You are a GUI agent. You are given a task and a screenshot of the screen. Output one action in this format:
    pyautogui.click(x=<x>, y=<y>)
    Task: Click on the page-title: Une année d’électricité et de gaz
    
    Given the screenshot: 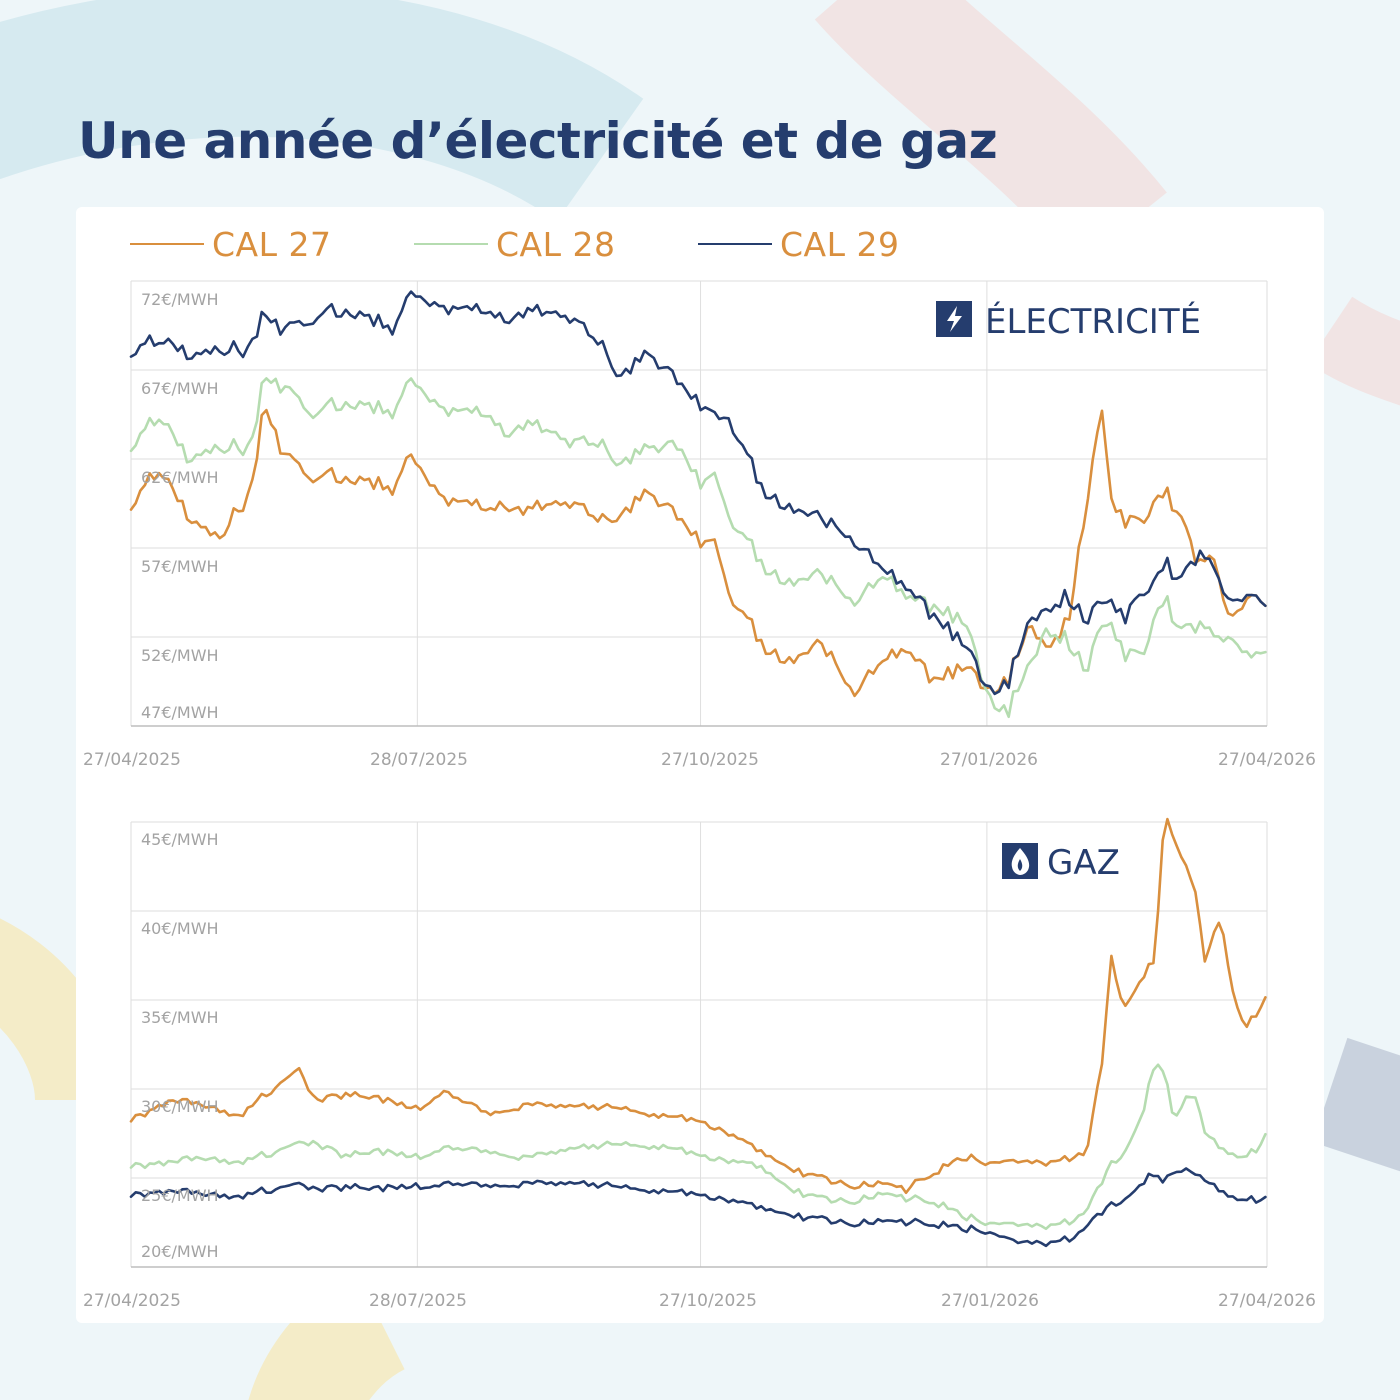 What is the action you would take?
    pyautogui.click(x=538, y=141)
    